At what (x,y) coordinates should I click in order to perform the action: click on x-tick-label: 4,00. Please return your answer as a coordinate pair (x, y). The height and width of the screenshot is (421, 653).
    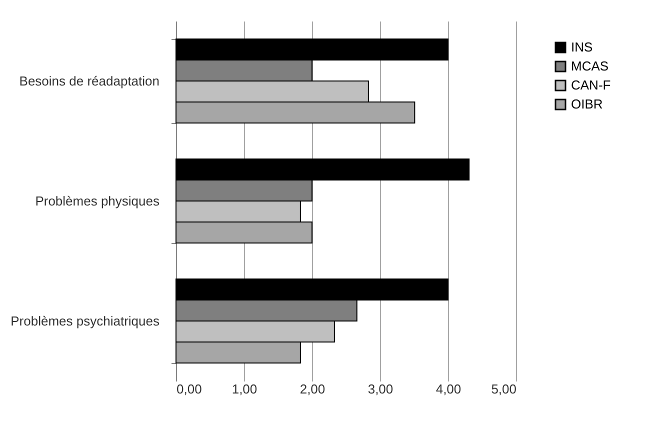
    Looking at the image, I should click on (449, 389).